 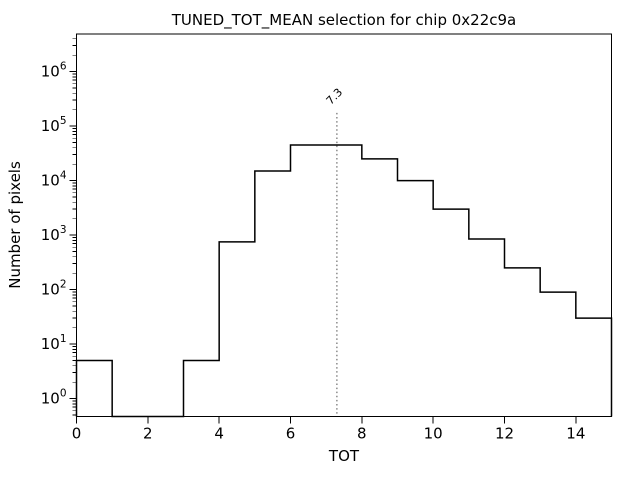 I want to click on y-axis-label: Number of pixels, so click(x=15, y=225).